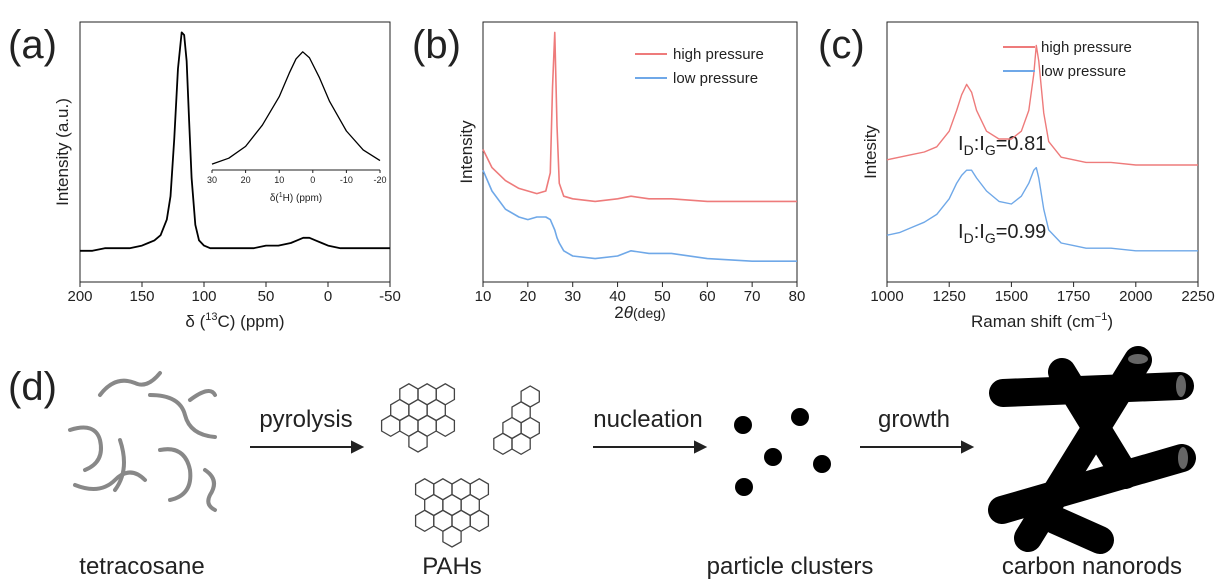 The height and width of the screenshot is (582, 1218). I want to click on x-tick-label: 40, so click(617, 296).